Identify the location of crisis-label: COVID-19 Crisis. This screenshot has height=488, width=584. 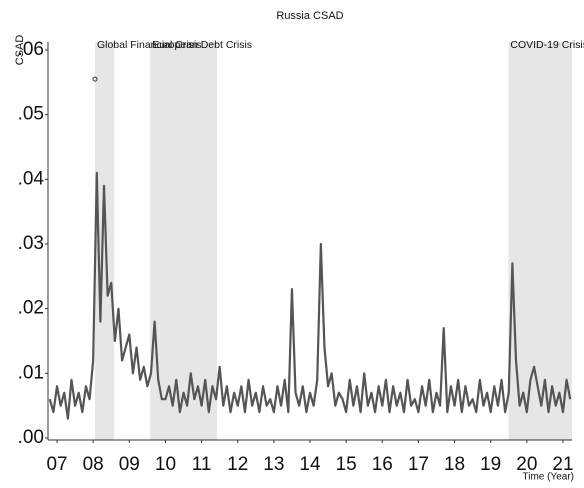
(547, 45).